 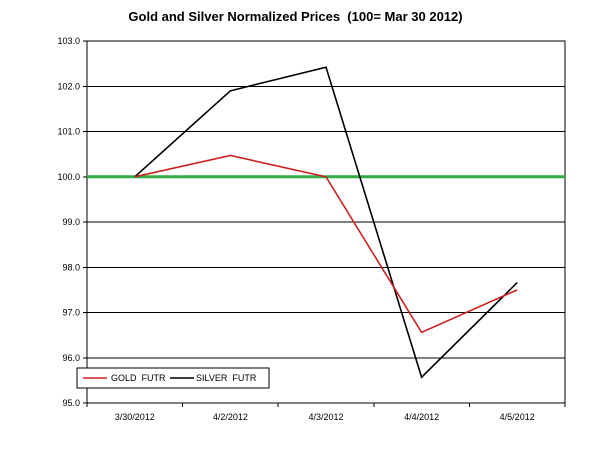 What do you see at coordinates (226, 378) in the screenshot?
I see `legend-label: SILVER FUTR` at bounding box center [226, 378].